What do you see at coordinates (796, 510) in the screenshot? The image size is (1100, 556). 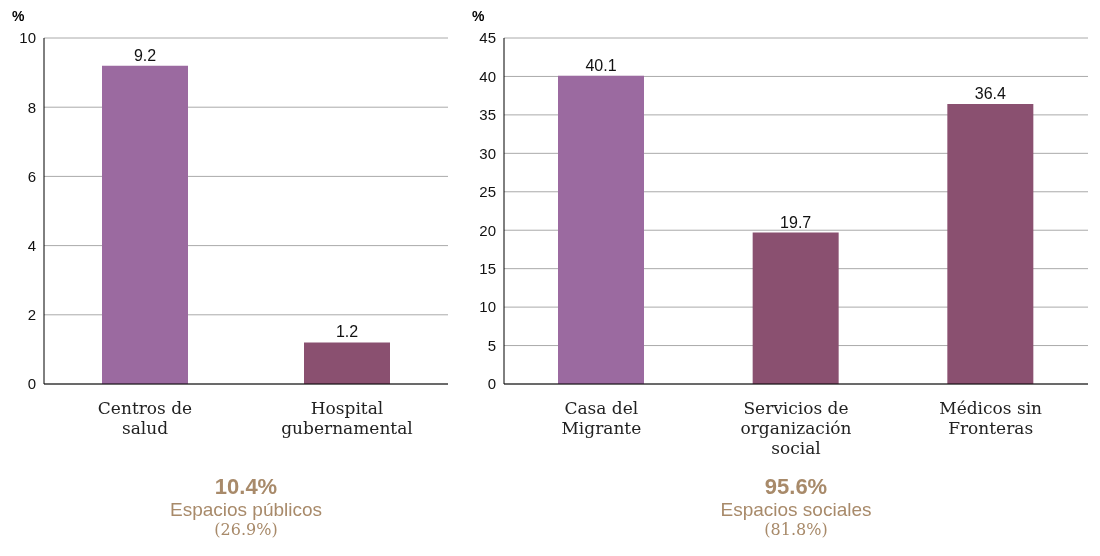 I see `text: Espacios sociales` at bounding box center [796, 510].